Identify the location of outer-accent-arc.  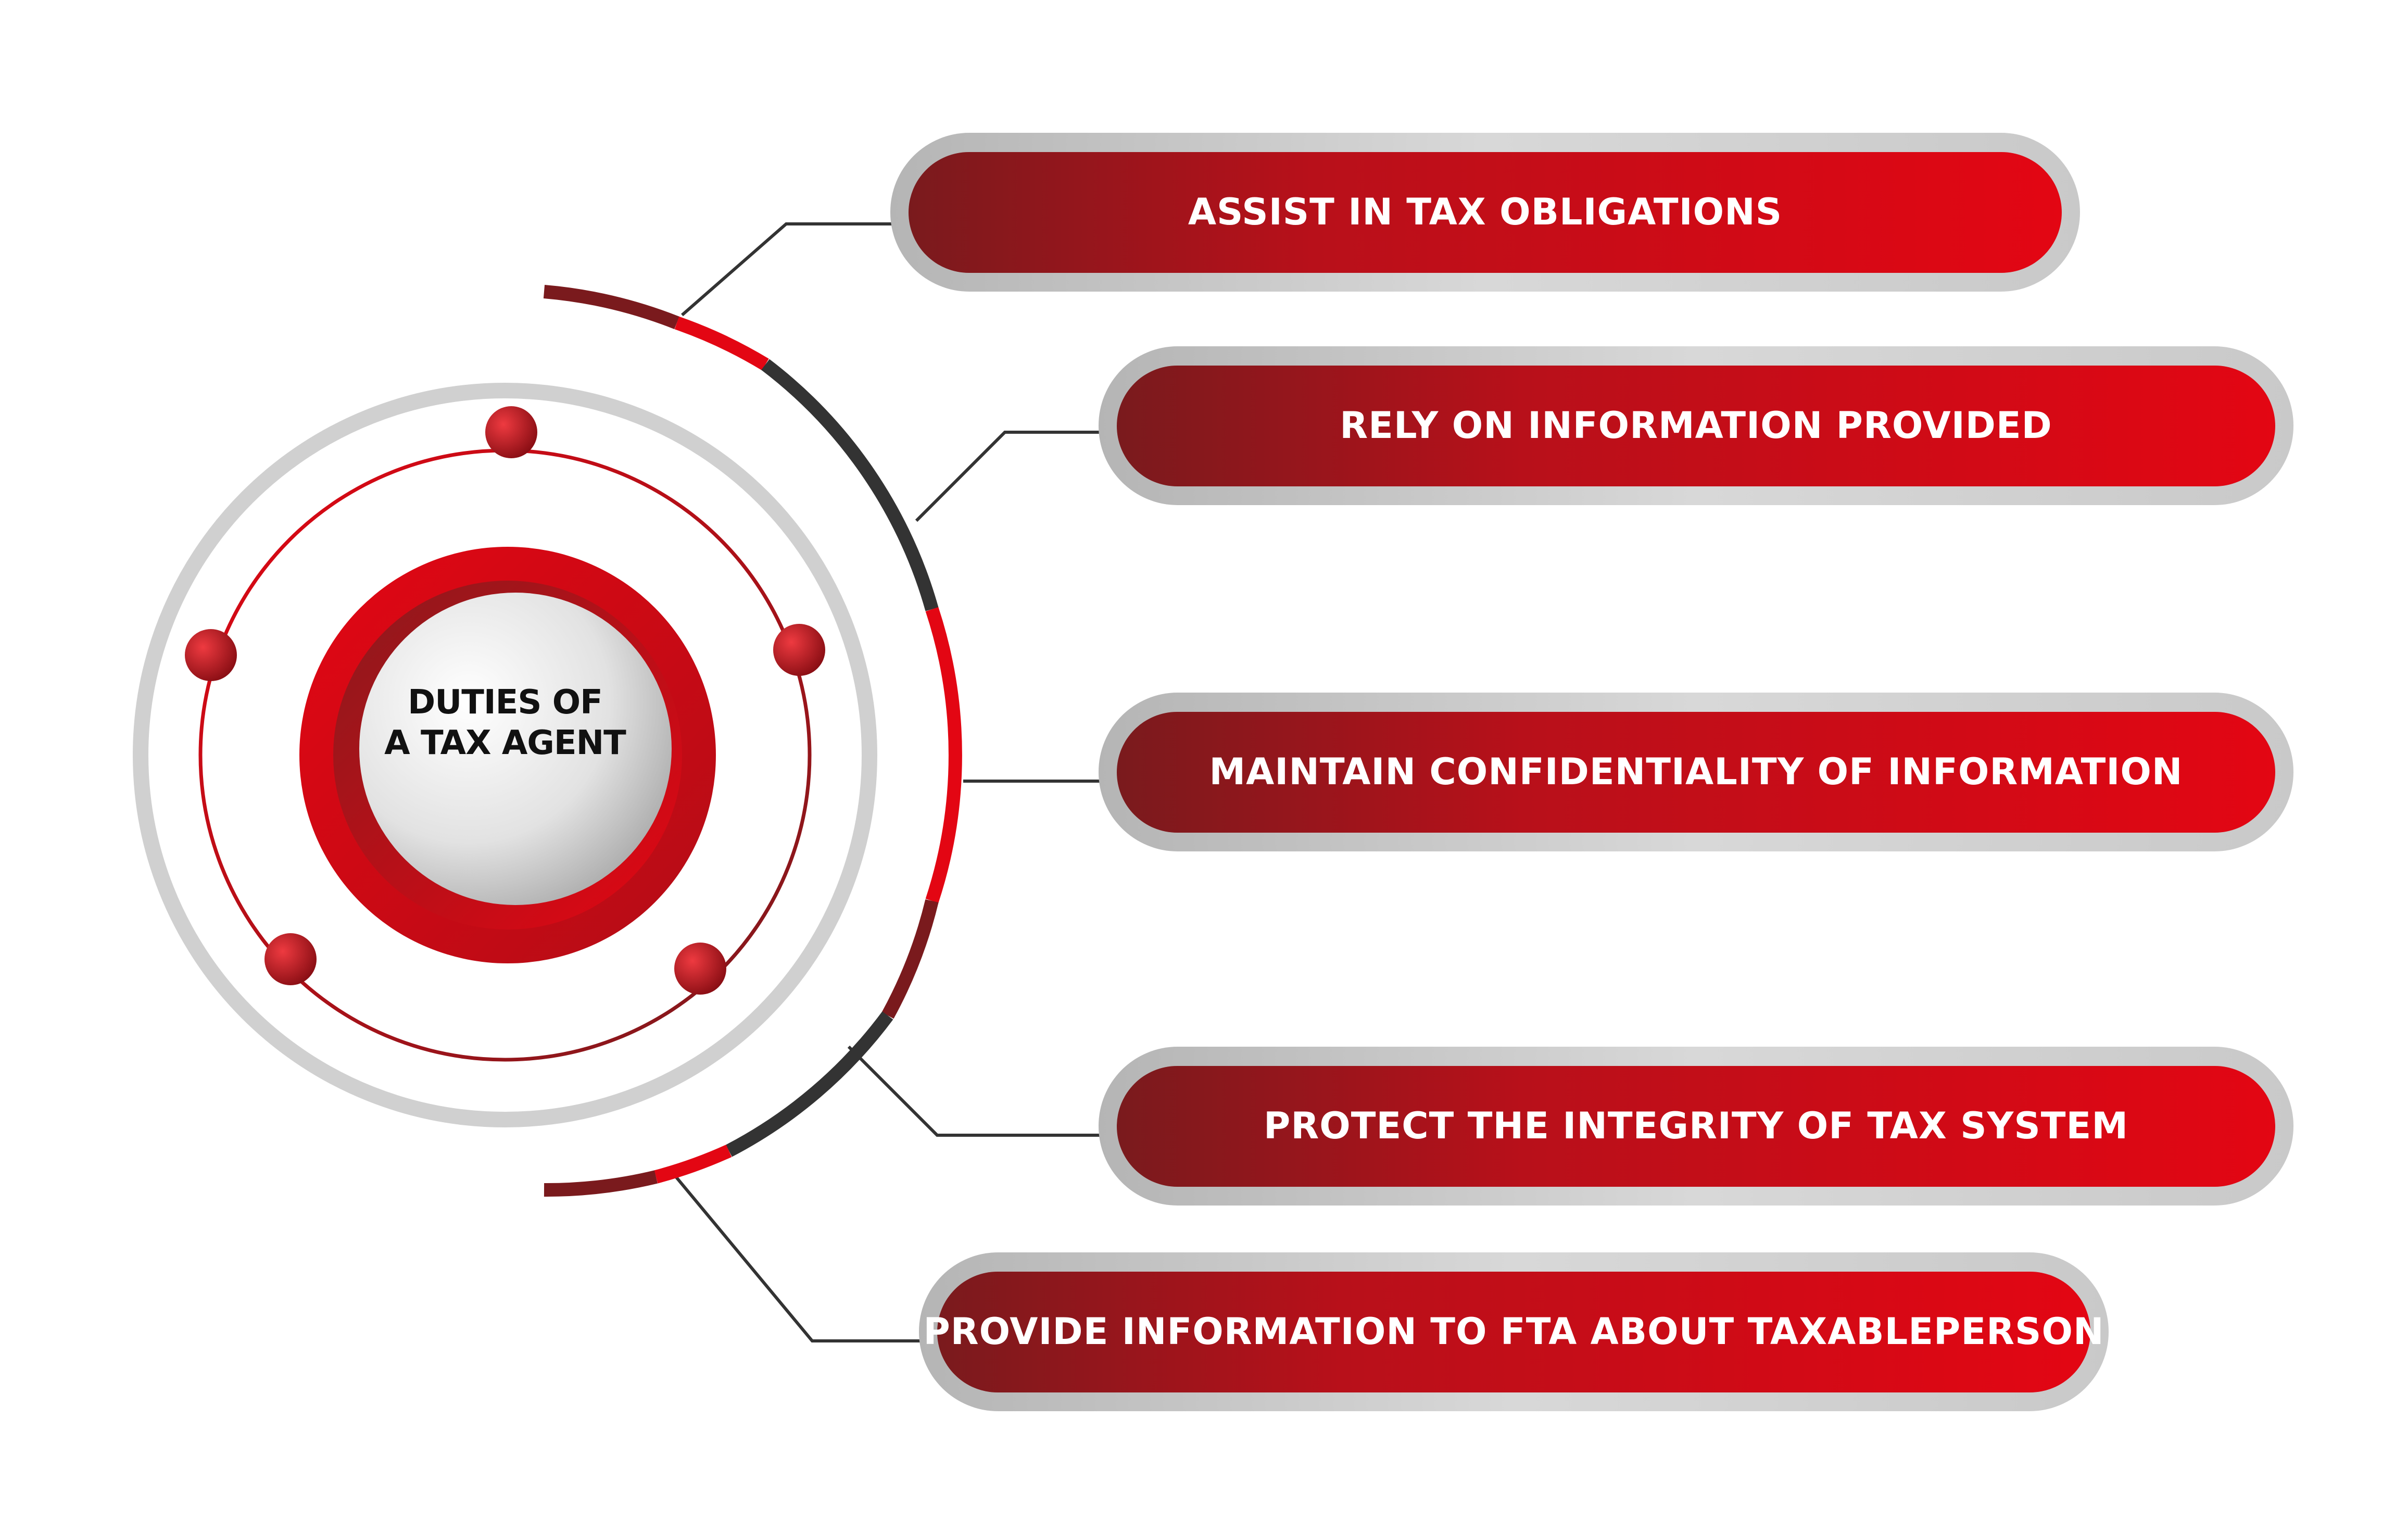
(752, 741).